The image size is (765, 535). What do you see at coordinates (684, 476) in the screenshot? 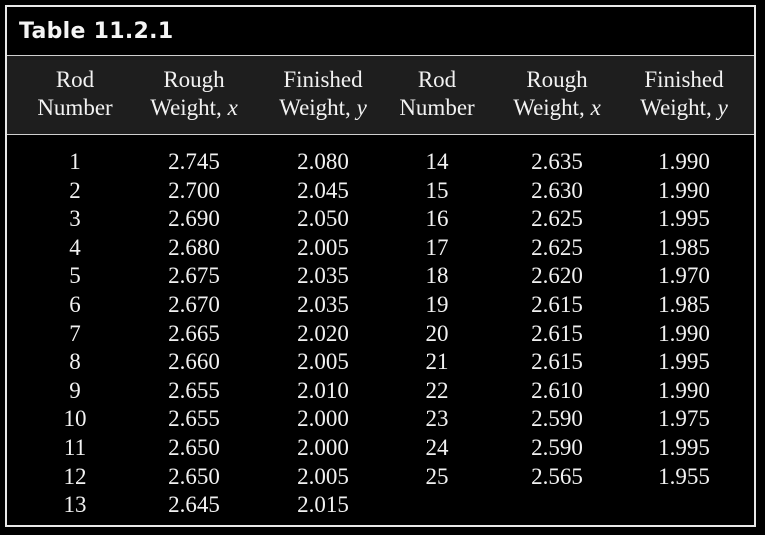
I see `finished-weight-cell: 1.955` at bounding box center [684, 476].